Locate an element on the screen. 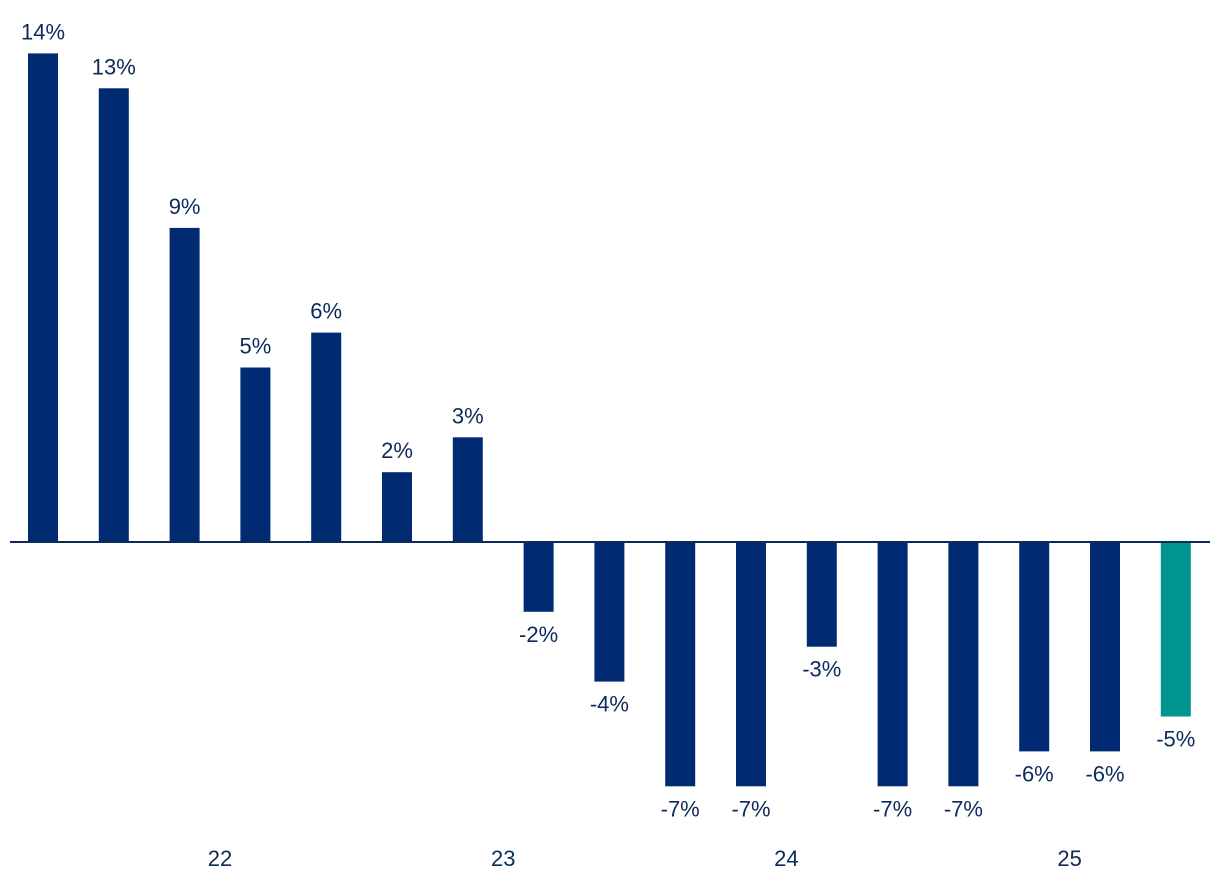 The image size is (1220, 896). data-label-1: 13% is located at coordinates (114, 66).